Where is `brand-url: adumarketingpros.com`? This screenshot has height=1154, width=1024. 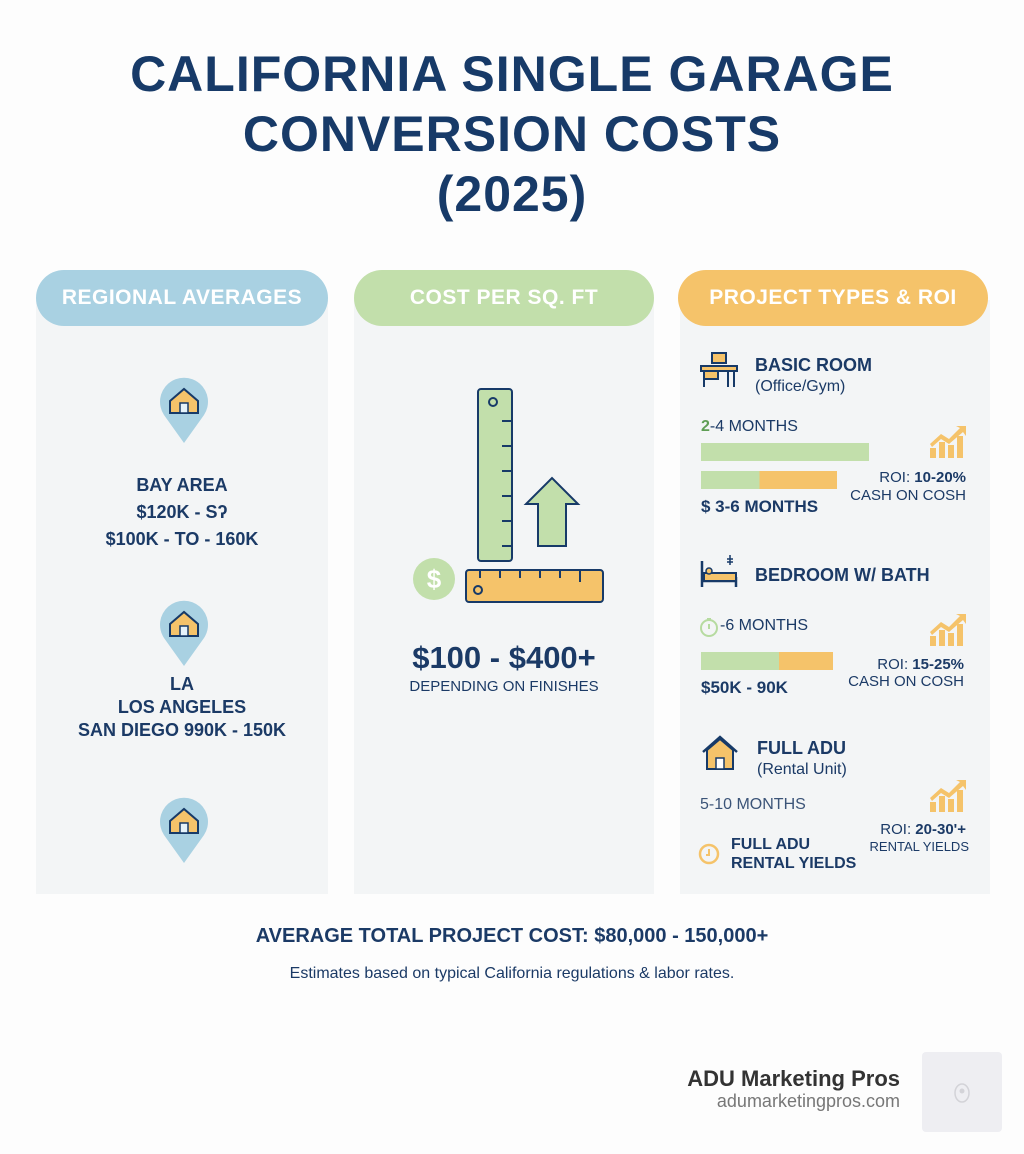
brand-url: adumarketingpros.com is located at coordinates (808, 1101).